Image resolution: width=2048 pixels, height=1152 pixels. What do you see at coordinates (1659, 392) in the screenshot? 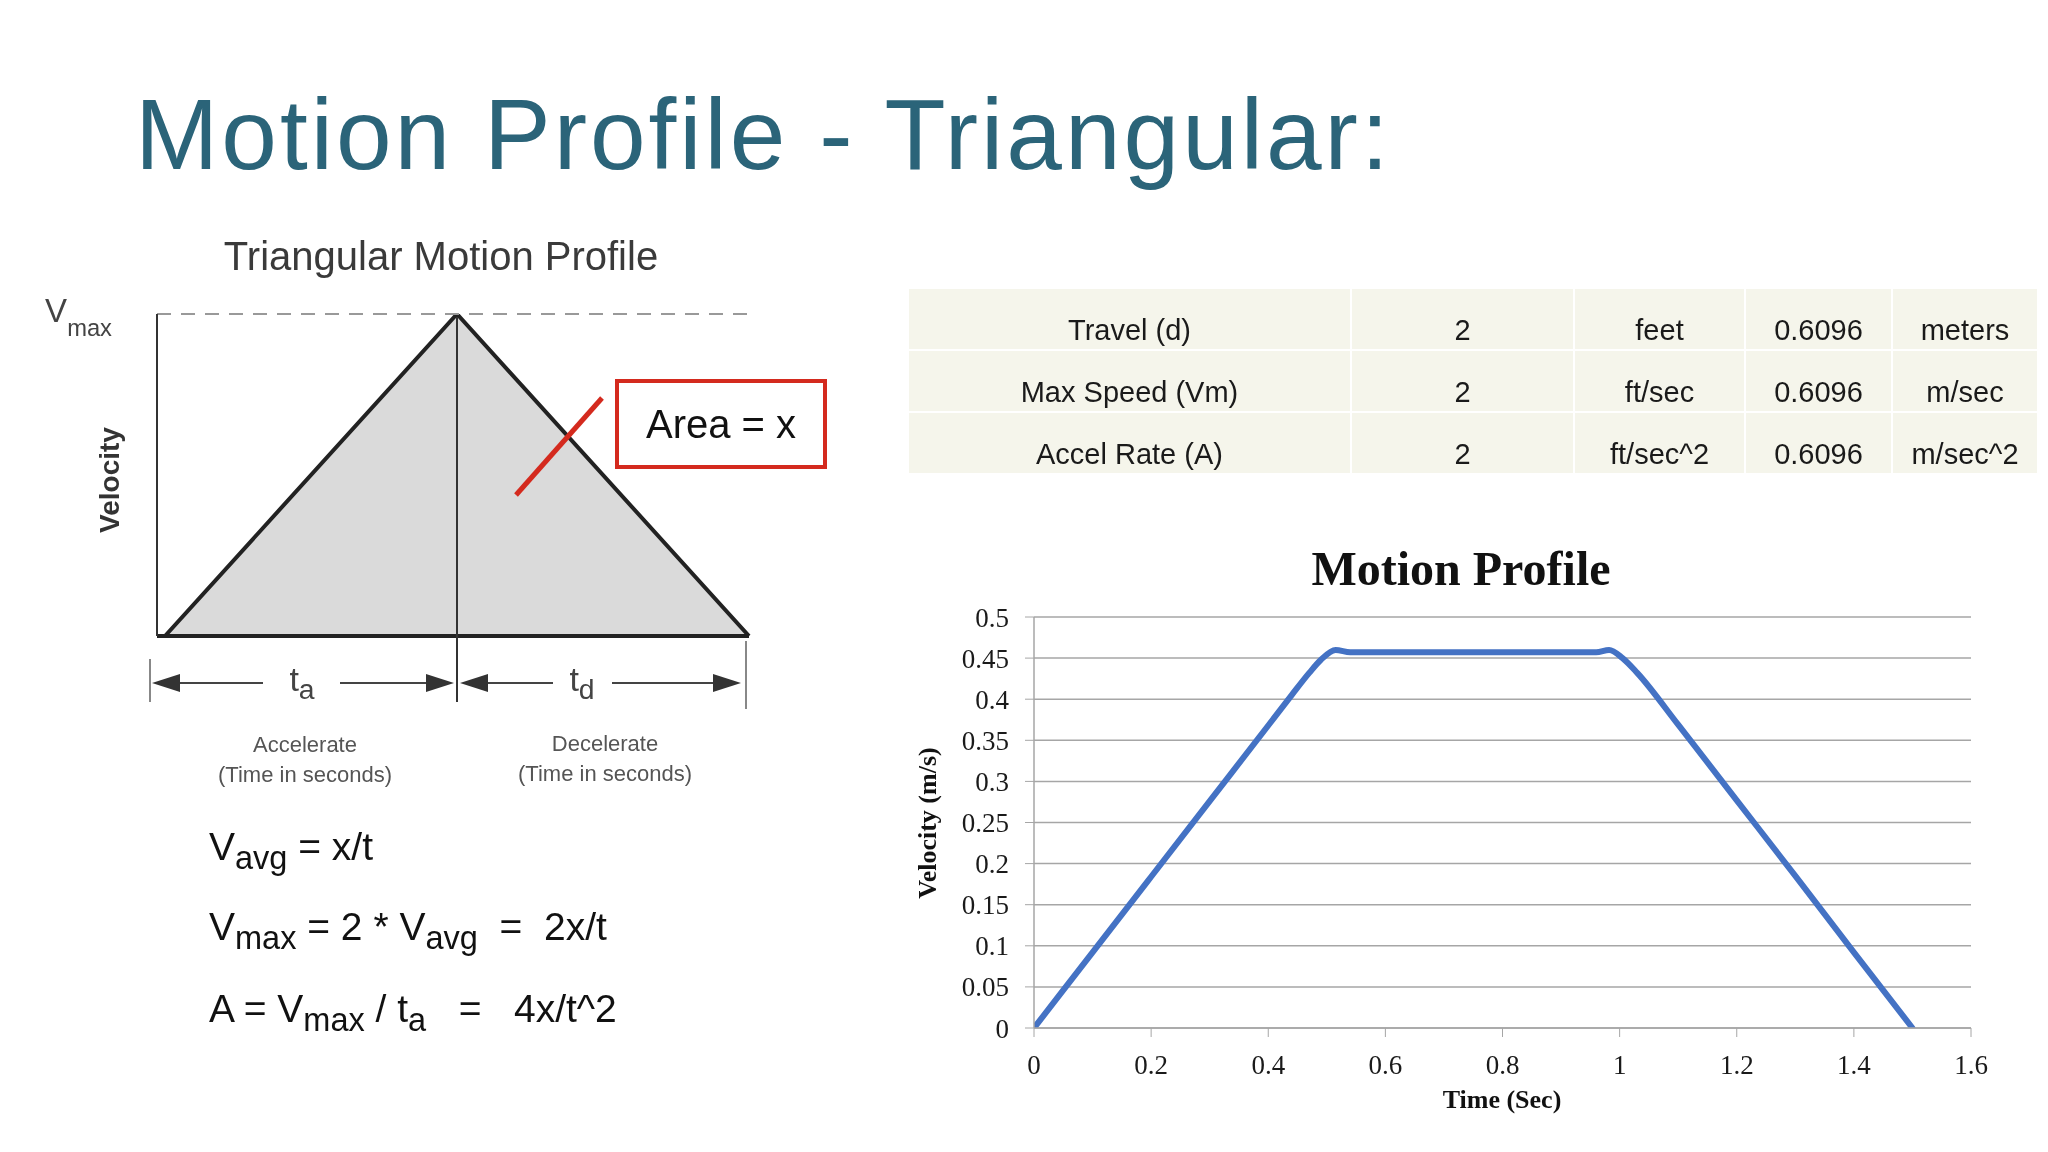
I see `text: ft/sec` at bounding box center [1659, 392].